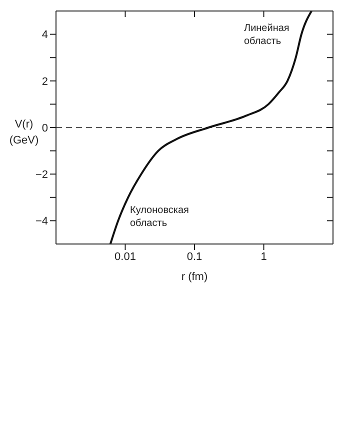 This screenshot has height=436, width=340. Describe the element at coordinates (41, 222) in the screenshot. I see `y-tick-label: −4` at that location.